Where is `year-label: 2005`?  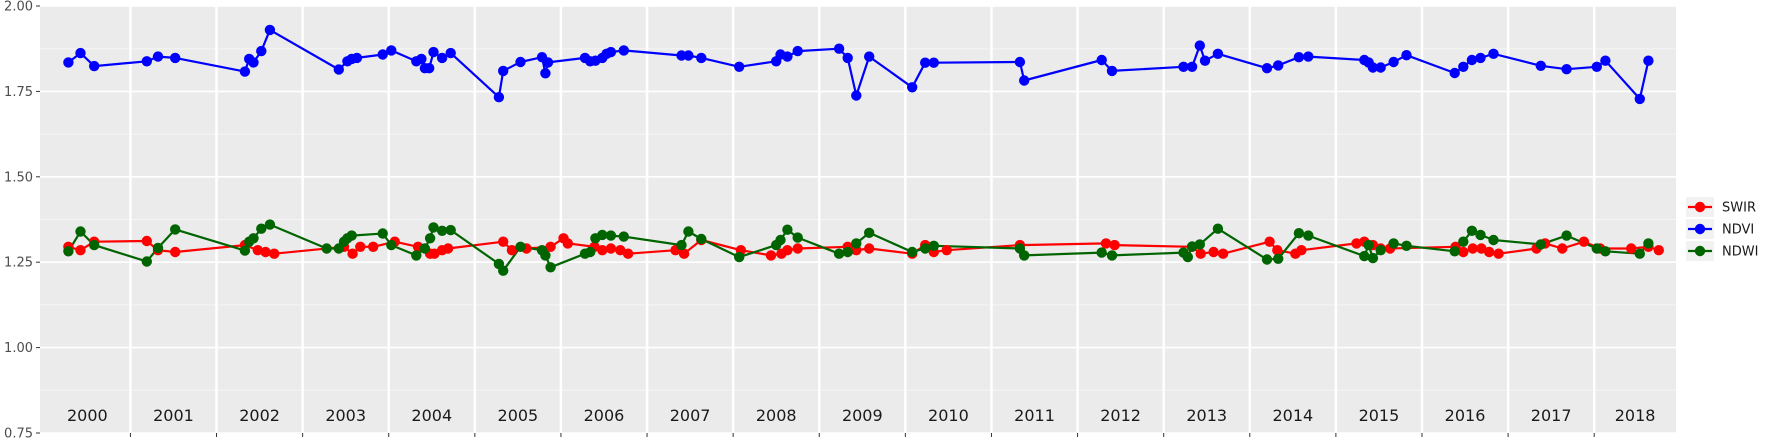 year-label: 2005 is located at coordinates (518, 415).